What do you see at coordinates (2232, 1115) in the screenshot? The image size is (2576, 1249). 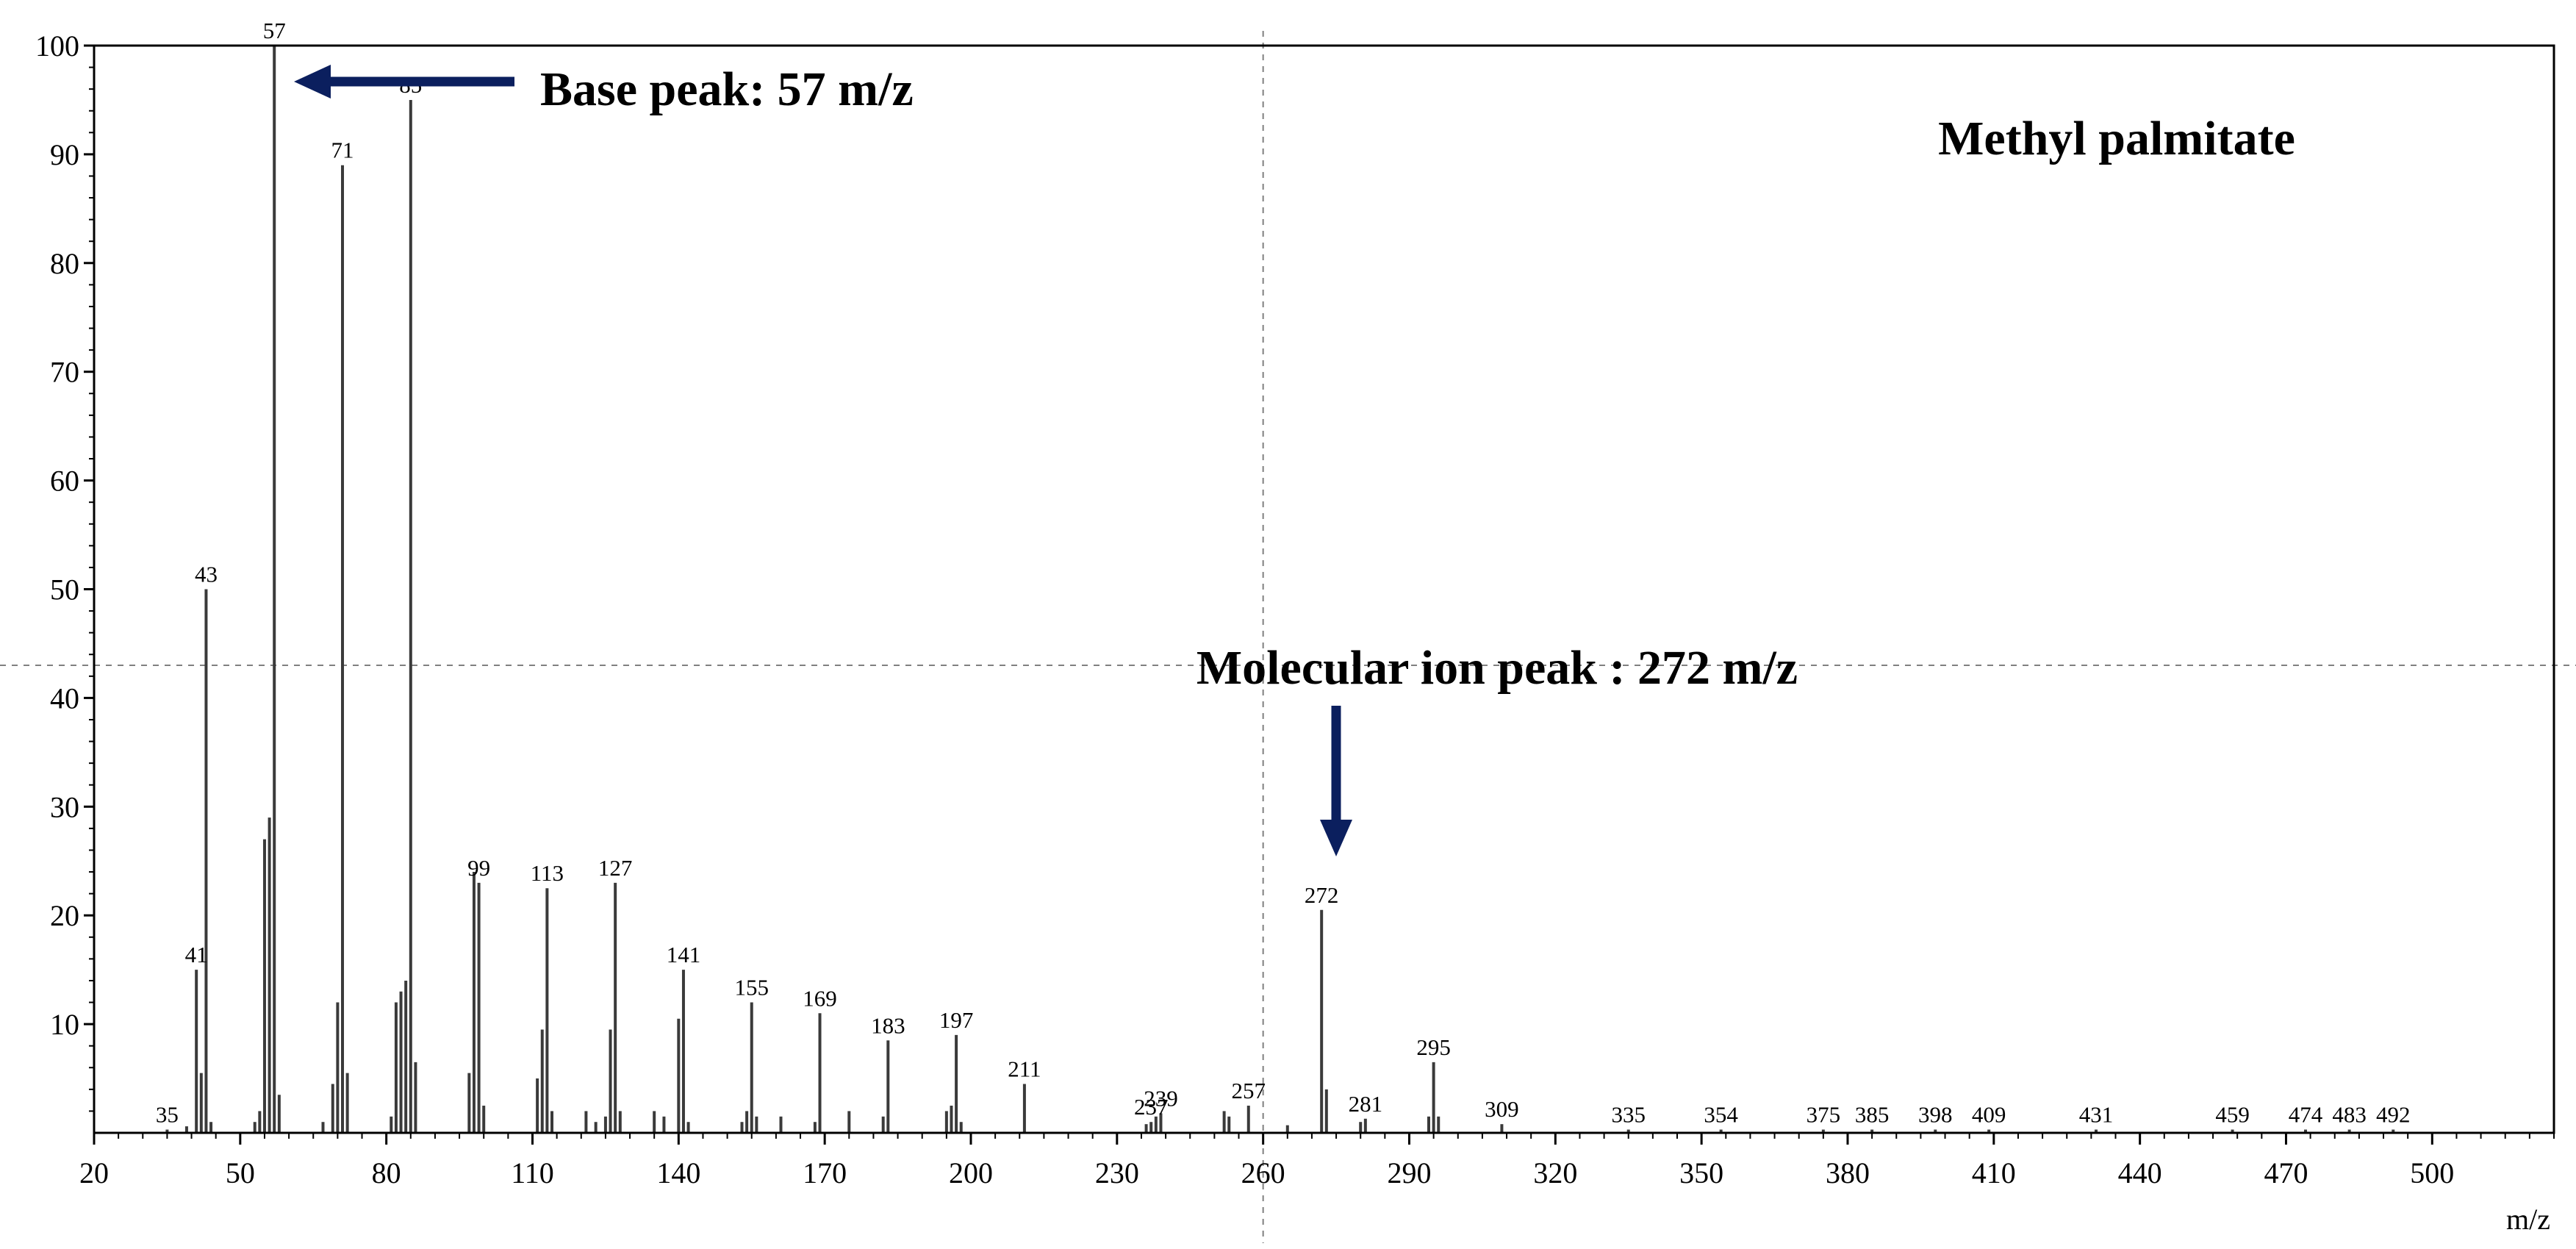 I see `peak-label-459: 459` at bounding box center [2232, 1115].